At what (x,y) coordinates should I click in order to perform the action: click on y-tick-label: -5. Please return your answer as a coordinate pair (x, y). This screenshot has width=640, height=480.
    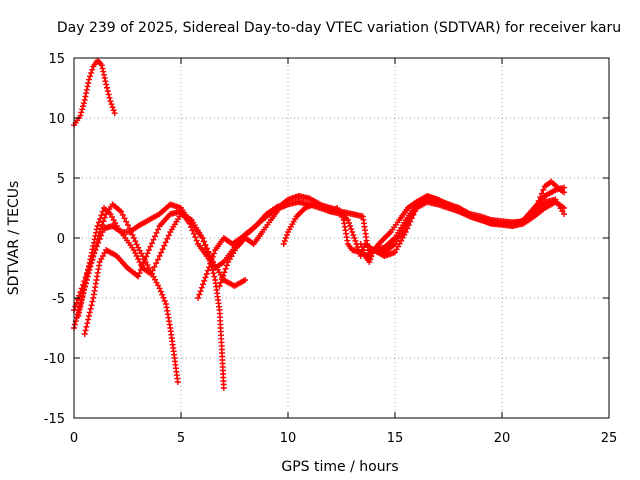
    Looking at the image, I should click on (58, 299).